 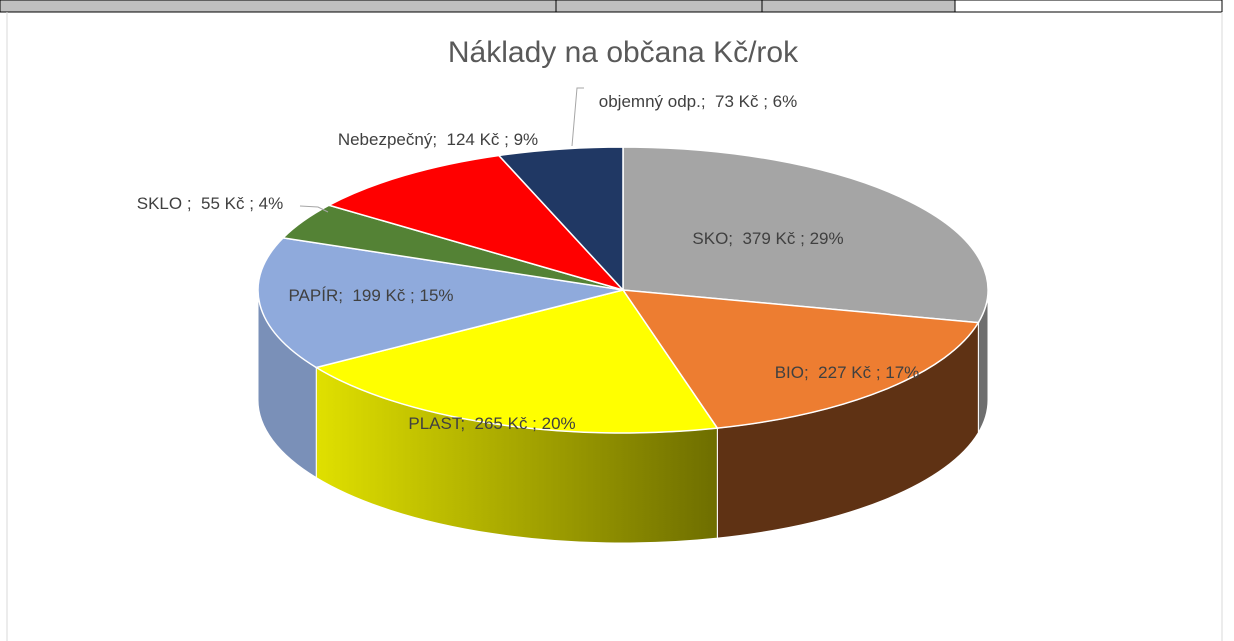 I want to click on label-category: objemný odp., so click(x=649, y=101).